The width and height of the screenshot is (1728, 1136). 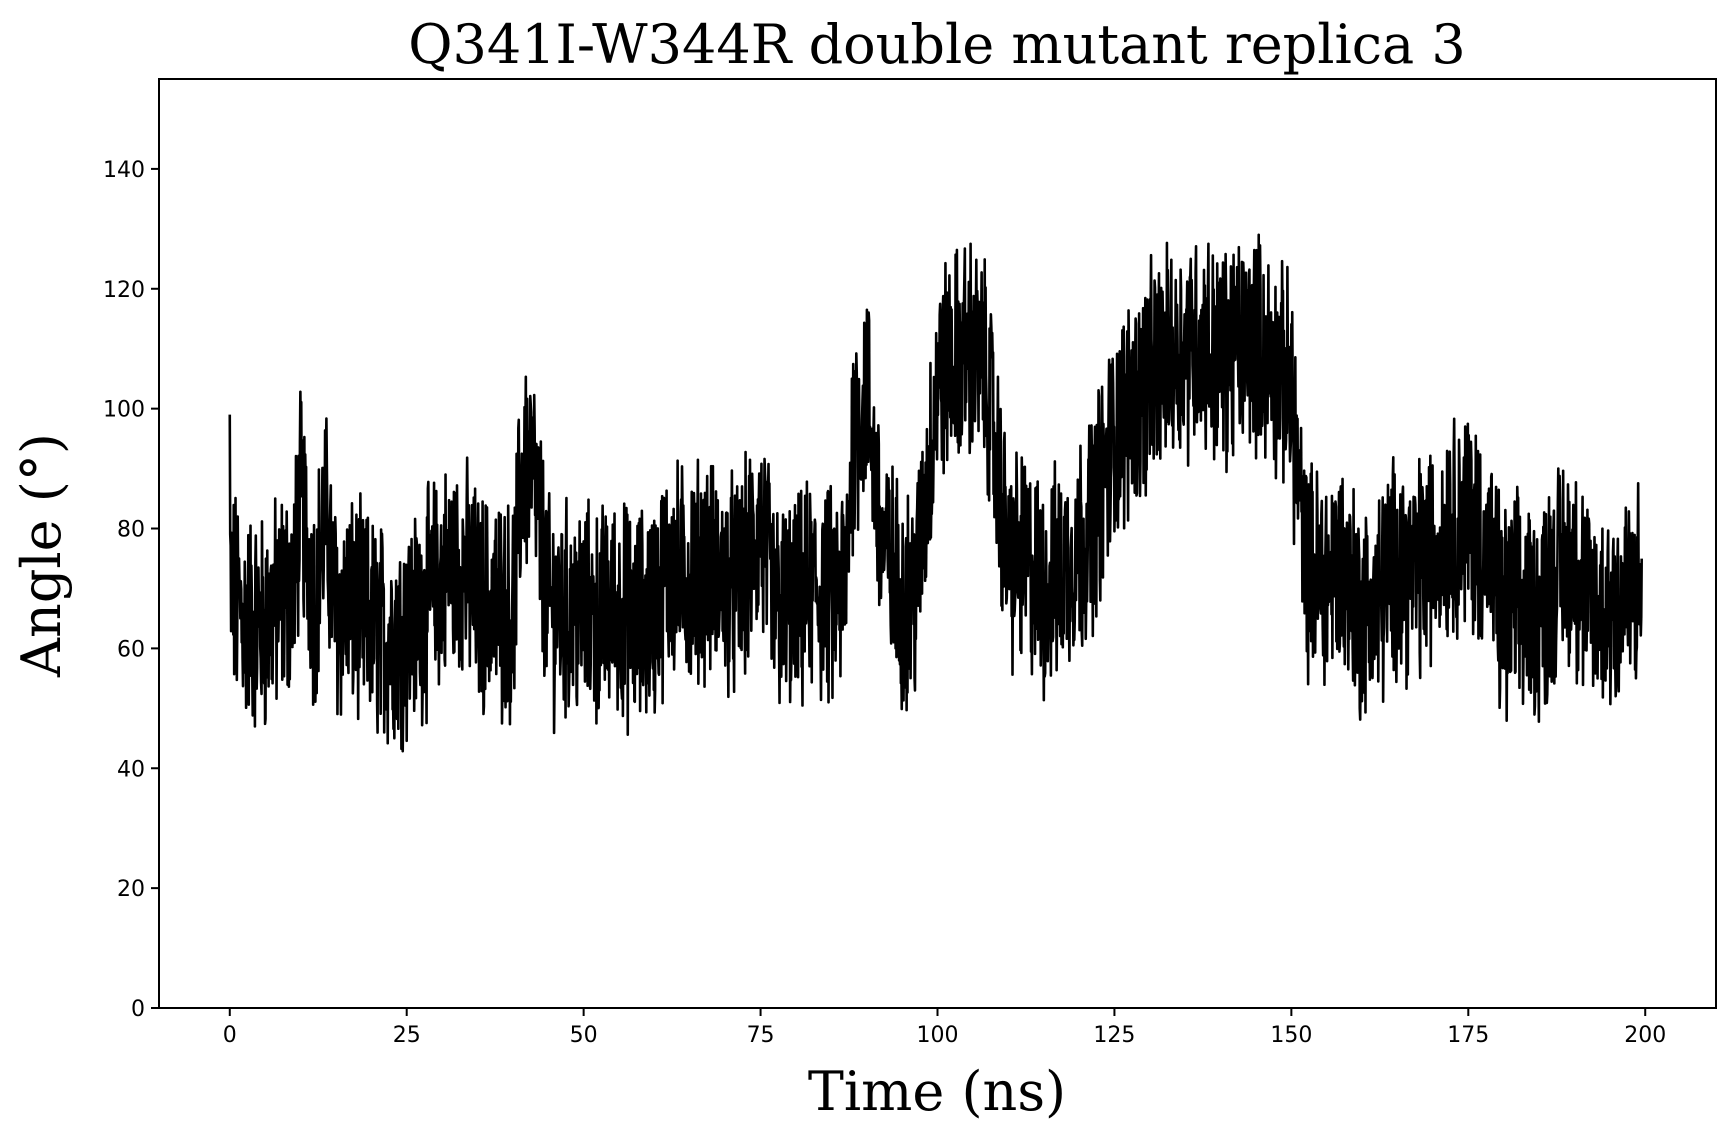 I want to click on x-tick-label: 175, so click(x=1468, y=1035).